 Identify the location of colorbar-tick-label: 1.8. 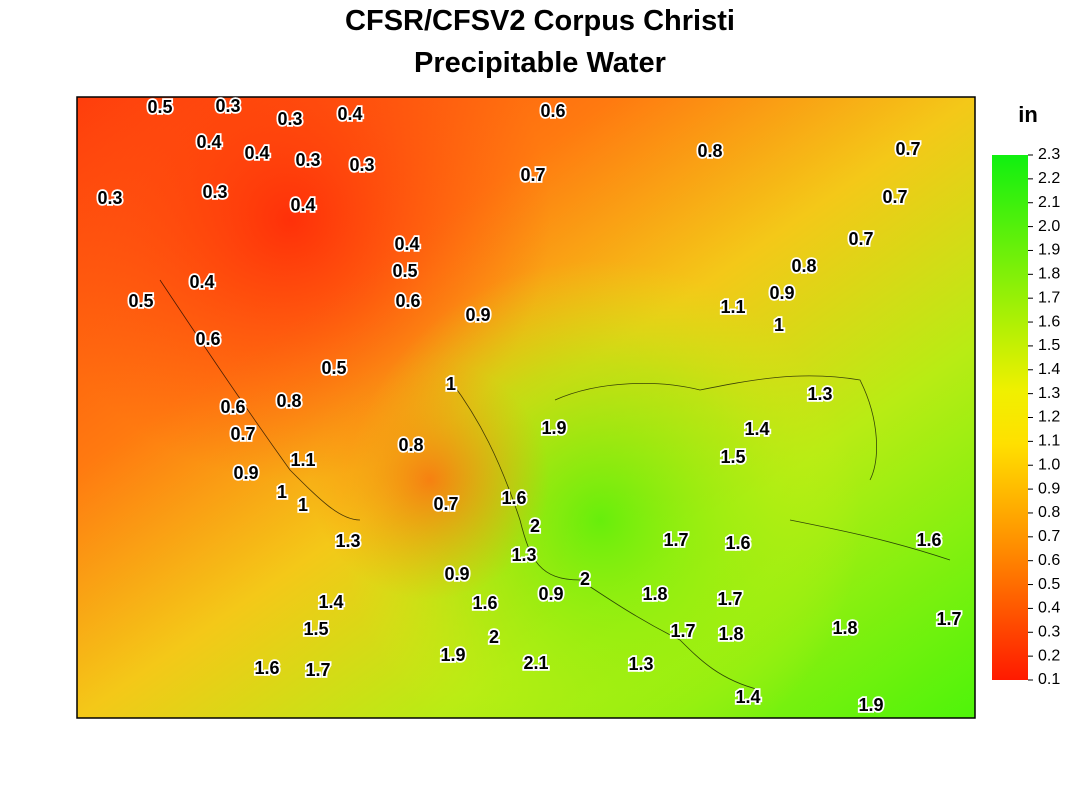
(1049, 274).